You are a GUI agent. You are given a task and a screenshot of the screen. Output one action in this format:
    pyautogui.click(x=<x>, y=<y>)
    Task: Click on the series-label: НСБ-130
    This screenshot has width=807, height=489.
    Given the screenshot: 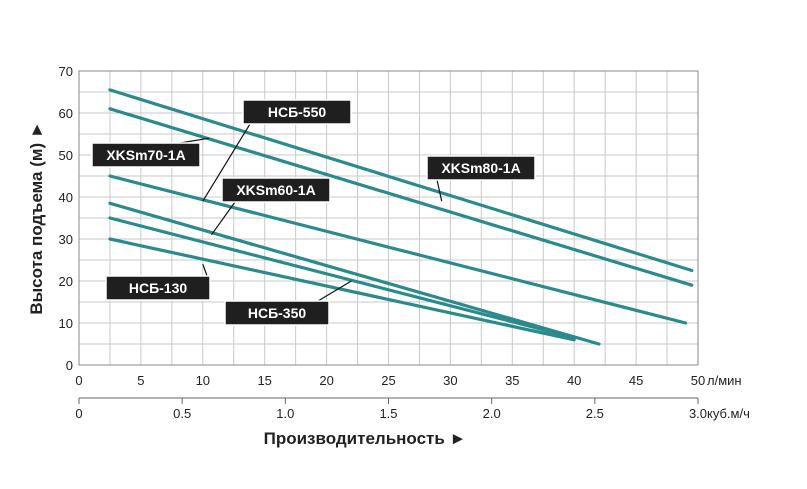 What is the action you would take?
    pyautogui.click(x=158, y=288)
    